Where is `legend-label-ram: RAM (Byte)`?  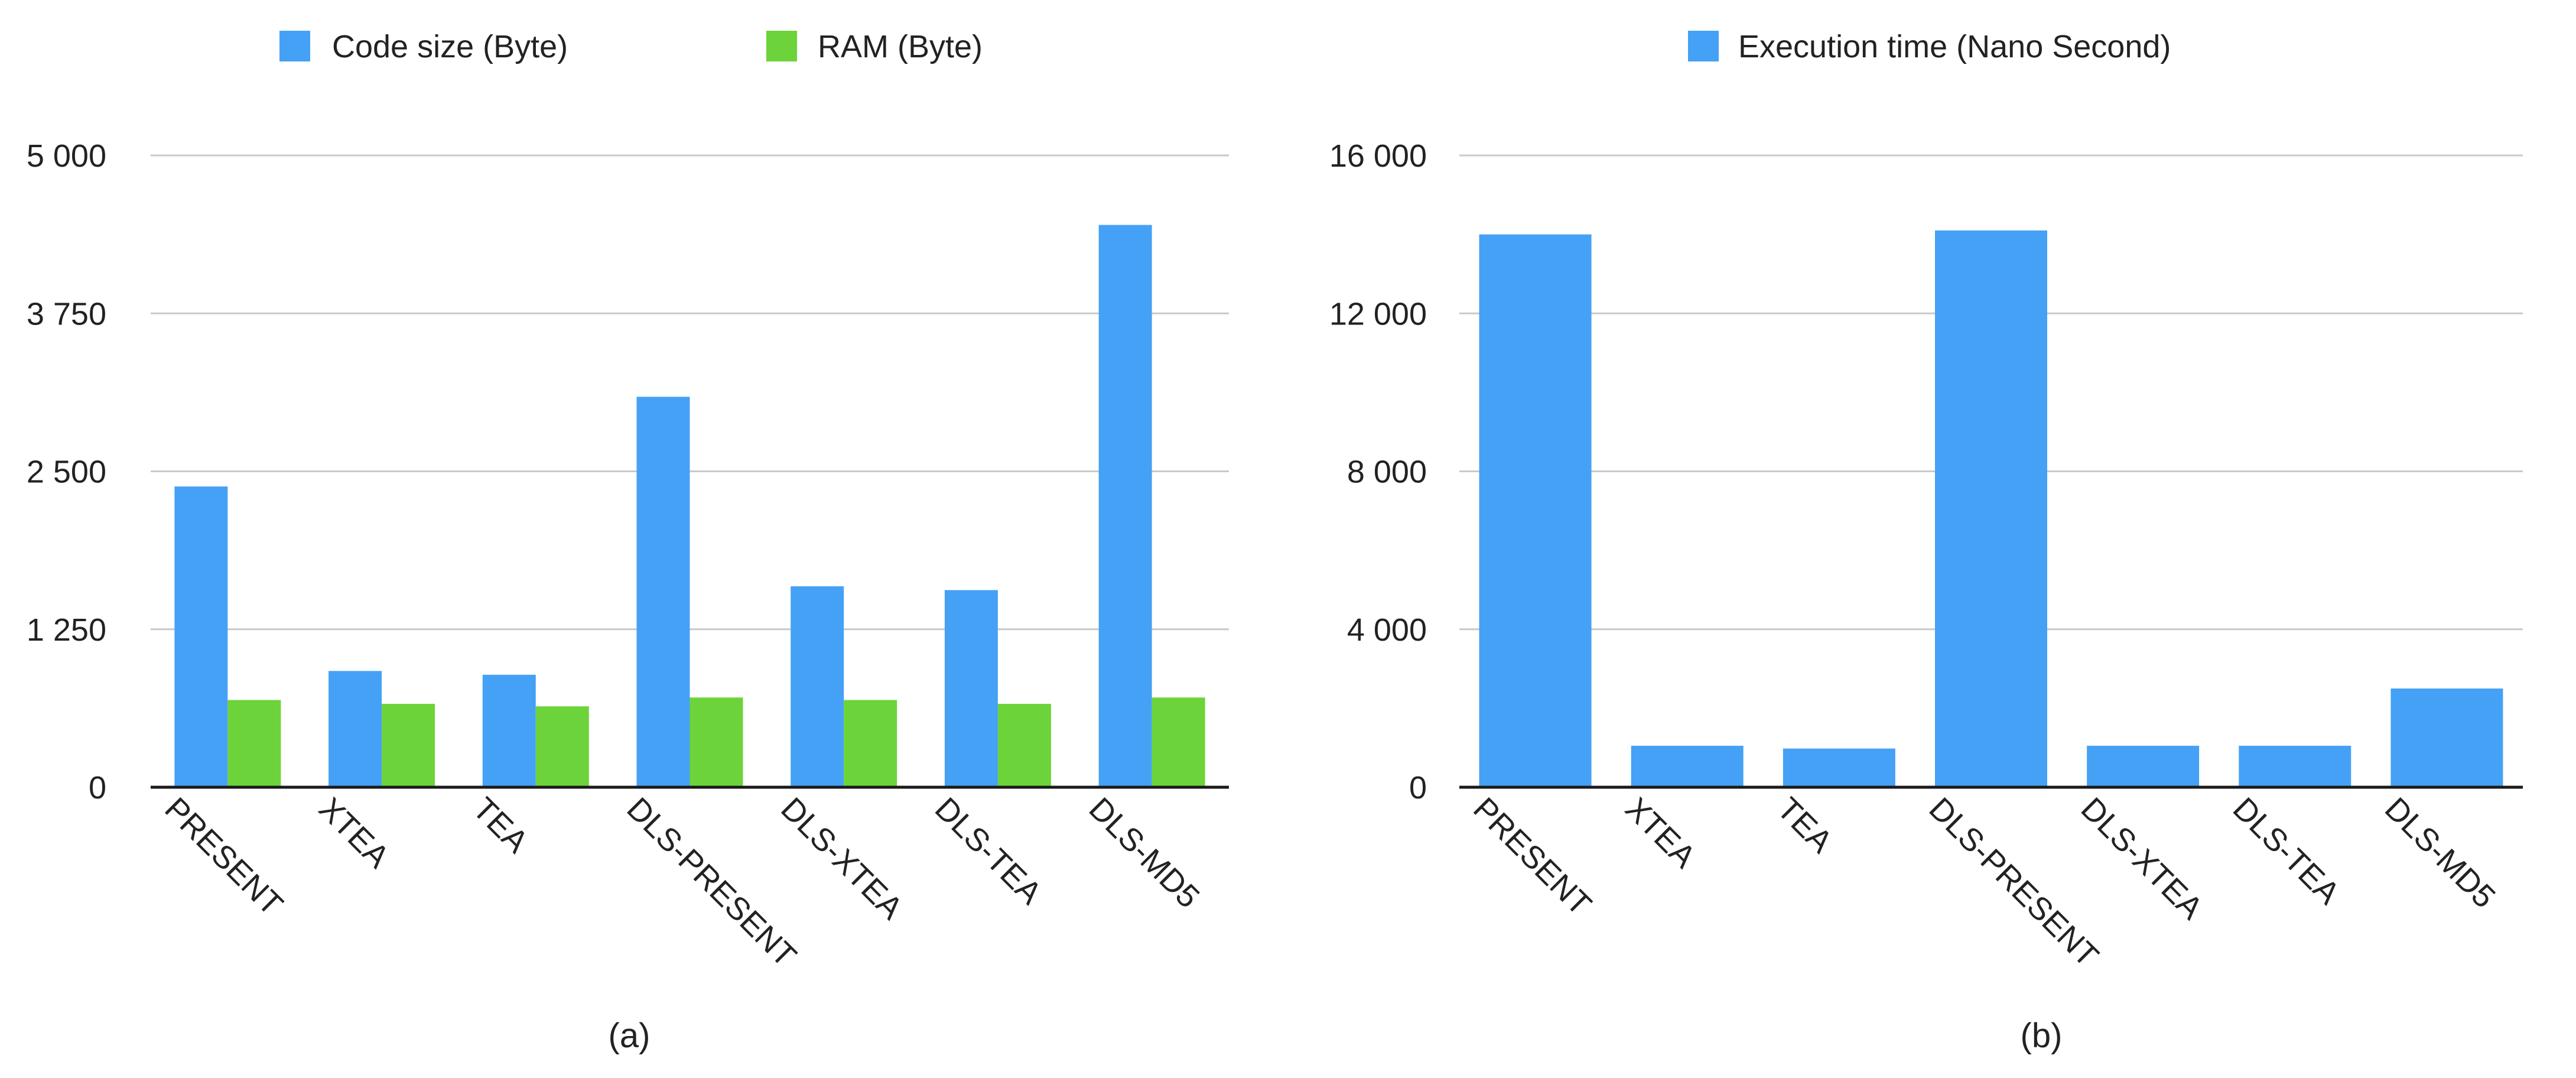
legend-label-ram: RAM (Byte) is located at coordinates (901, 47).